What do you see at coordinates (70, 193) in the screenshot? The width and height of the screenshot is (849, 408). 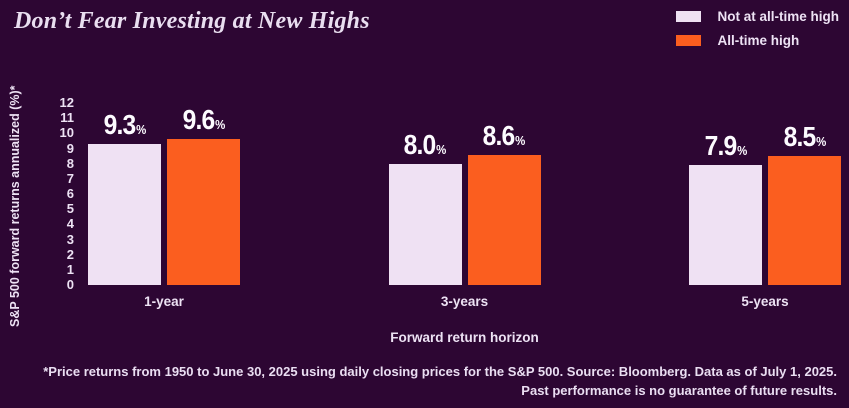 I see `y-tick-label: 6` at bounding box center [70, 193].